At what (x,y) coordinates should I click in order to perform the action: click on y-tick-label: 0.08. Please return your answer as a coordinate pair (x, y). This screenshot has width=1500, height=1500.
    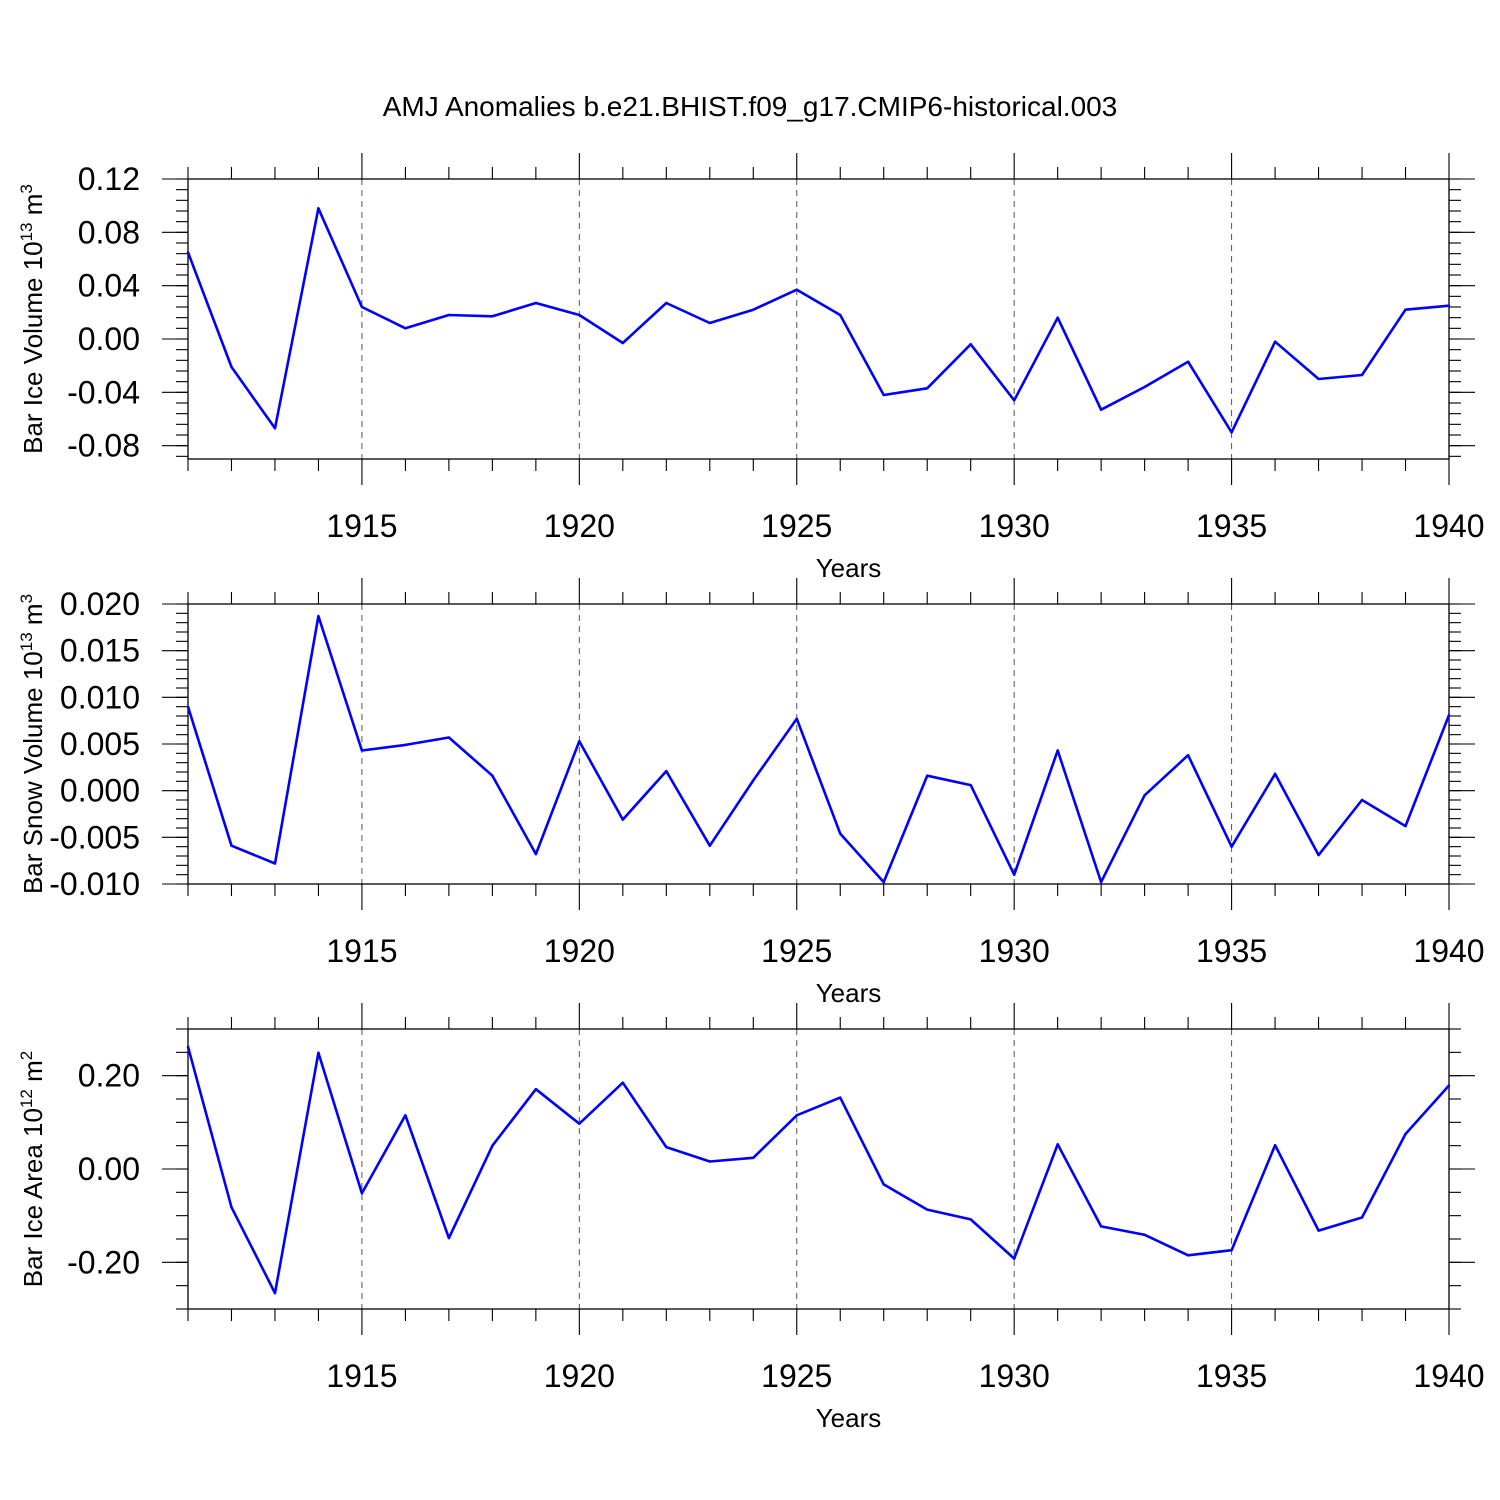
    Looking at the image, I should click on (109, 232).